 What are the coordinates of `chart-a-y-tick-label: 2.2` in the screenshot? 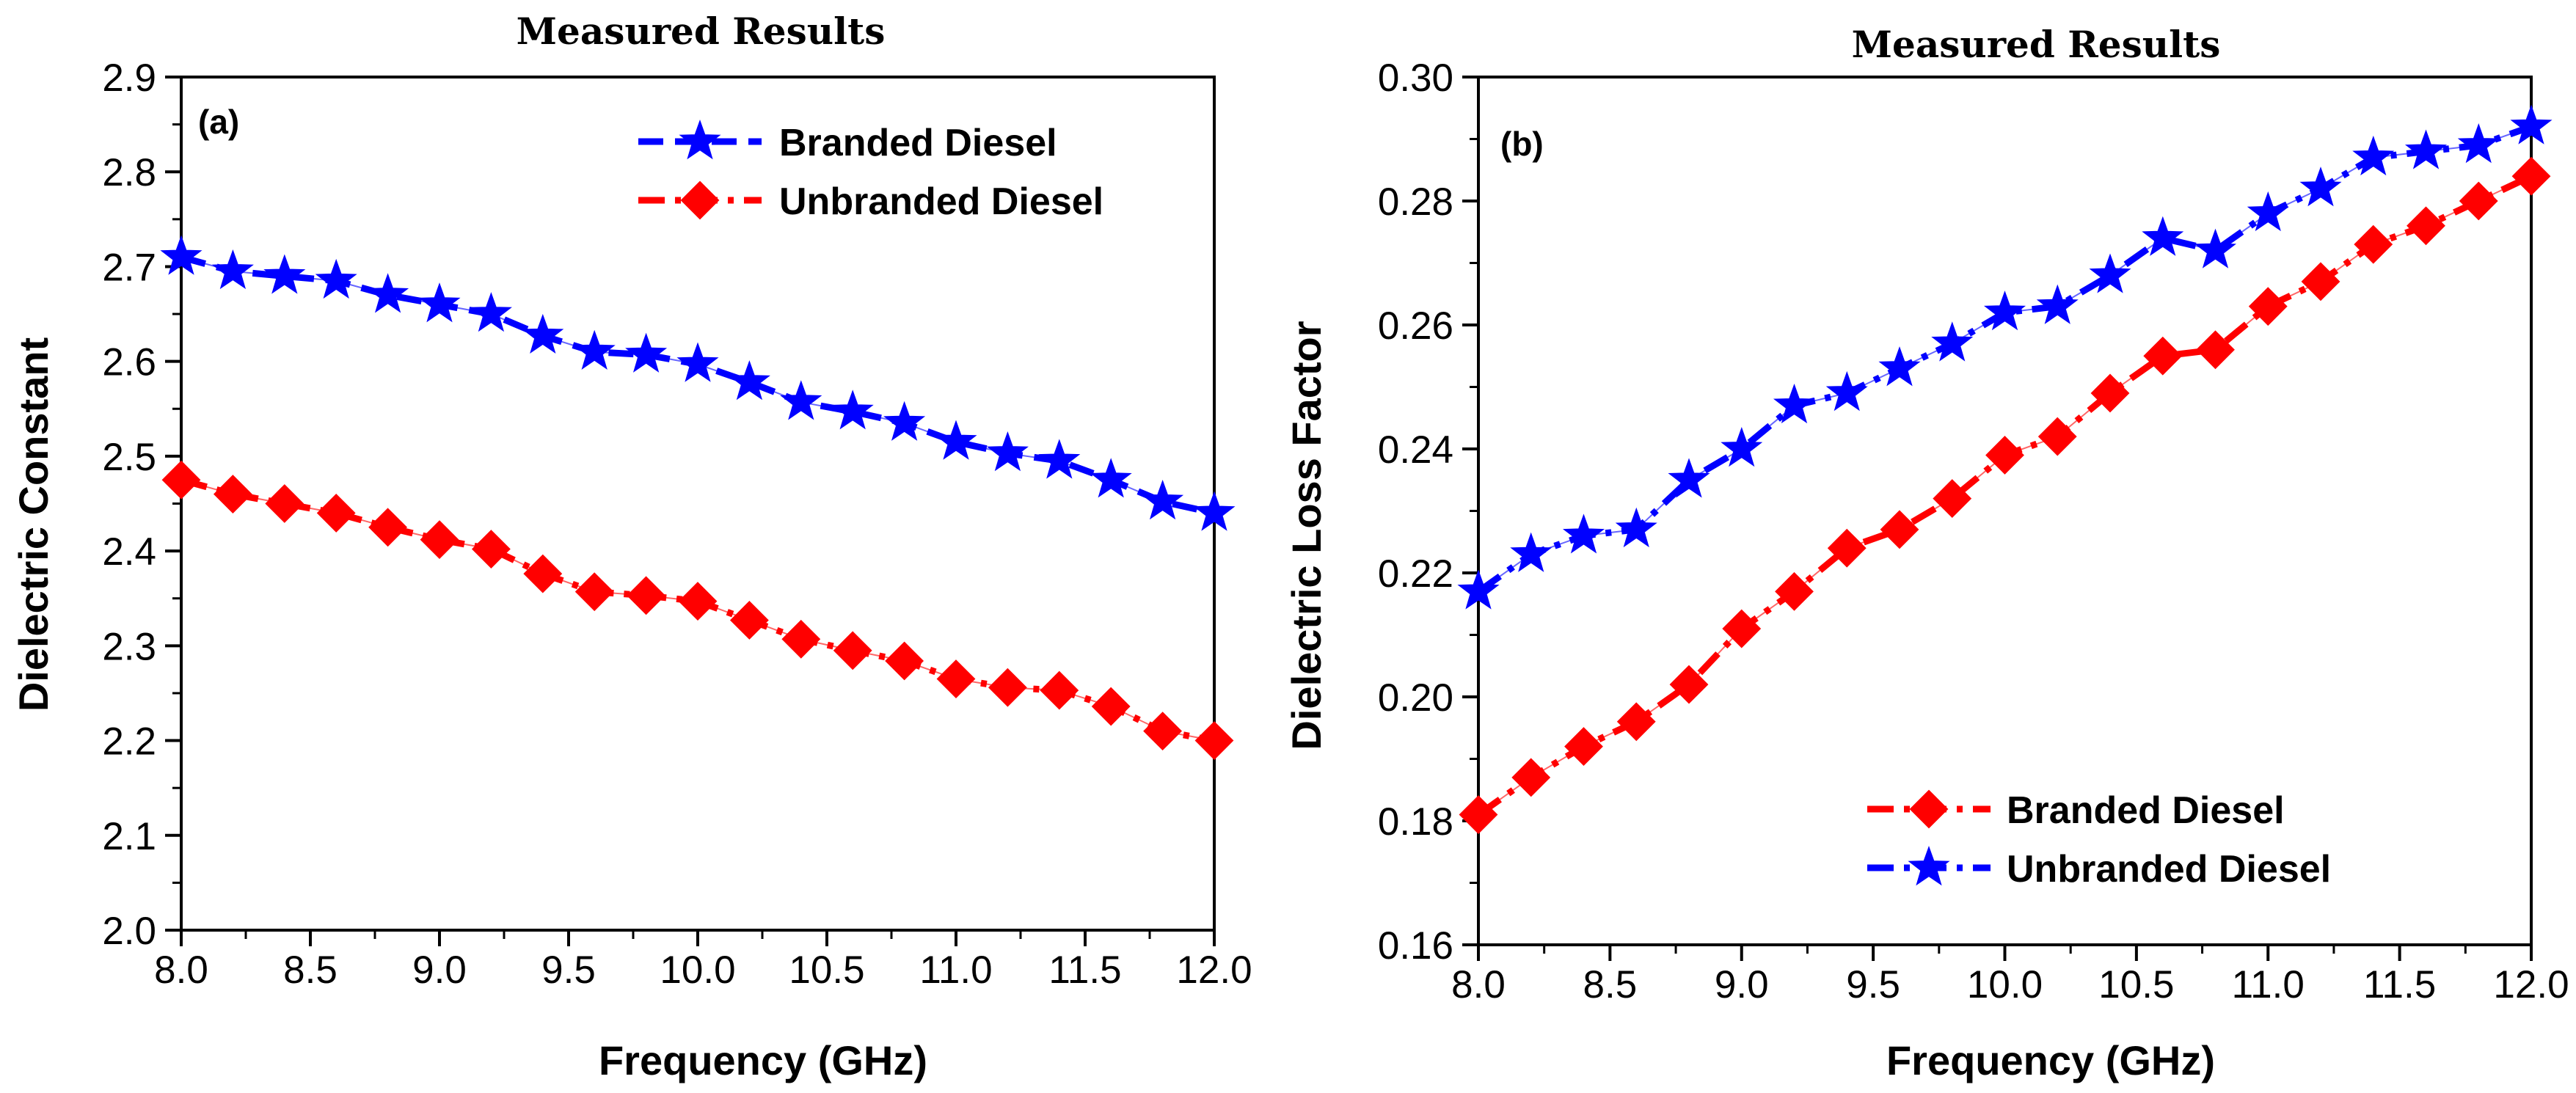 It's located at (129, 742).